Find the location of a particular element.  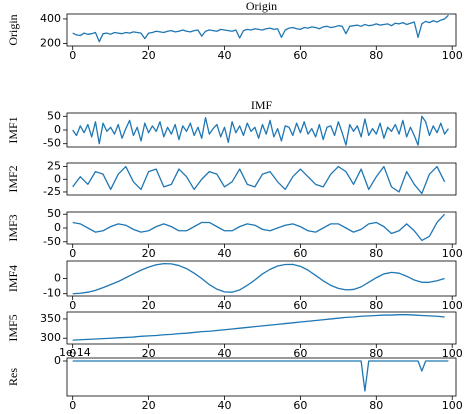

y-tick-label: 300 is located at coordinates (50, 337).